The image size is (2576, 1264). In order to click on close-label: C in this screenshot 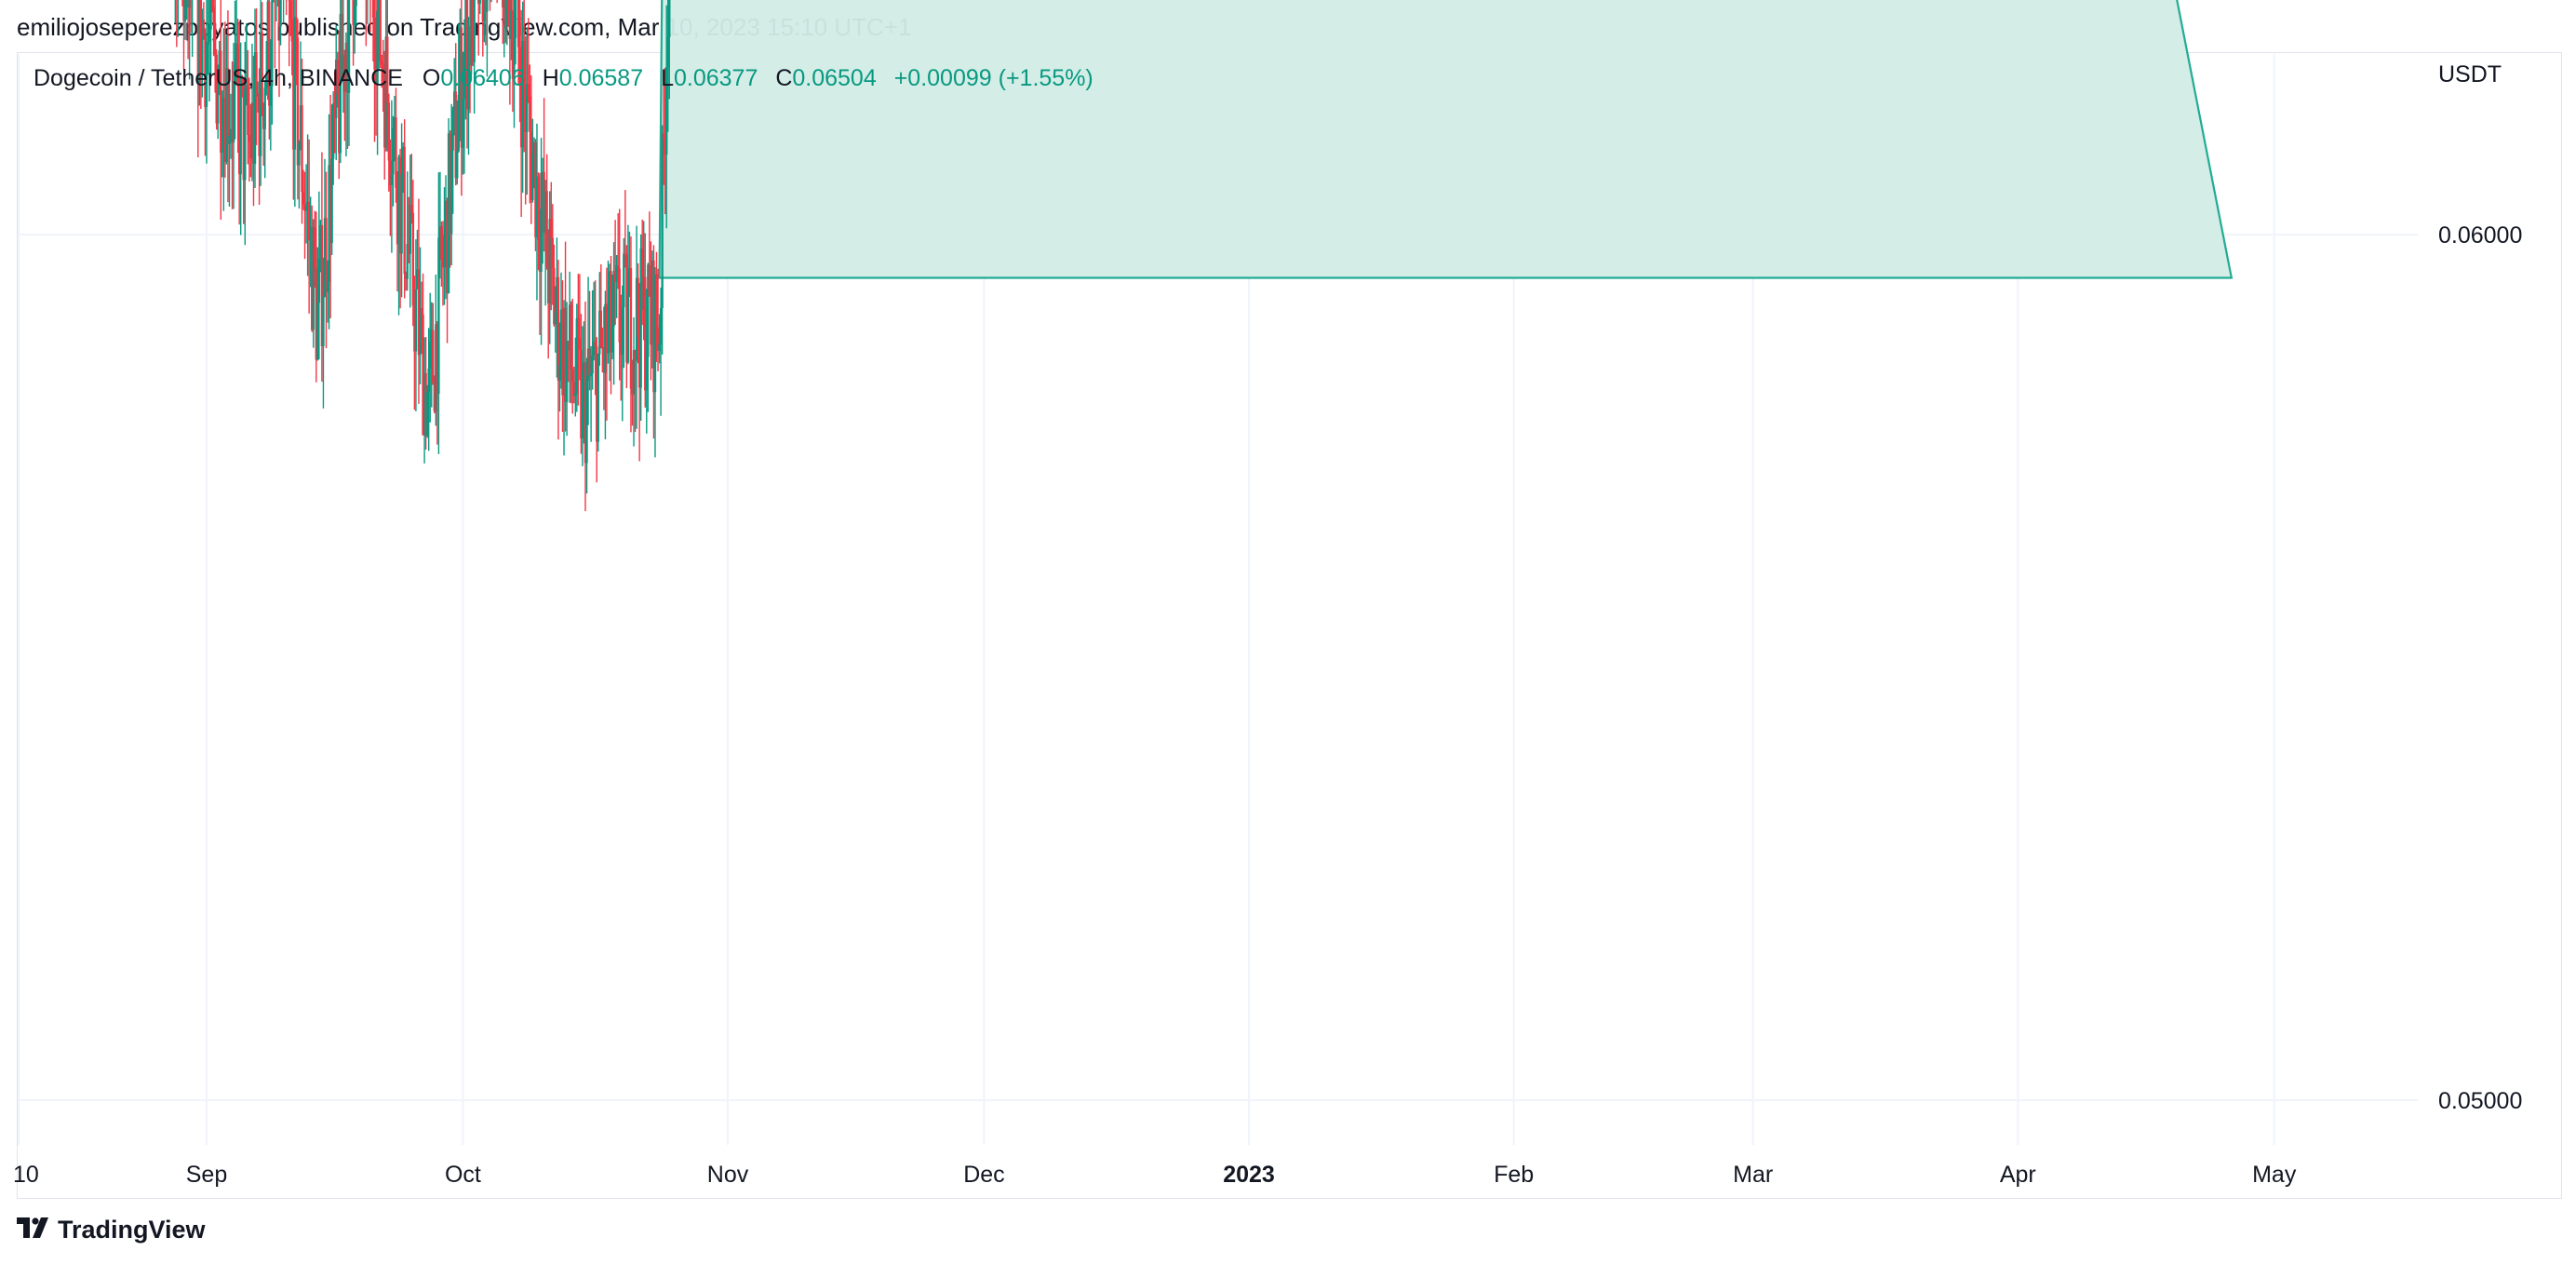, I will do `click(784, 78)`.